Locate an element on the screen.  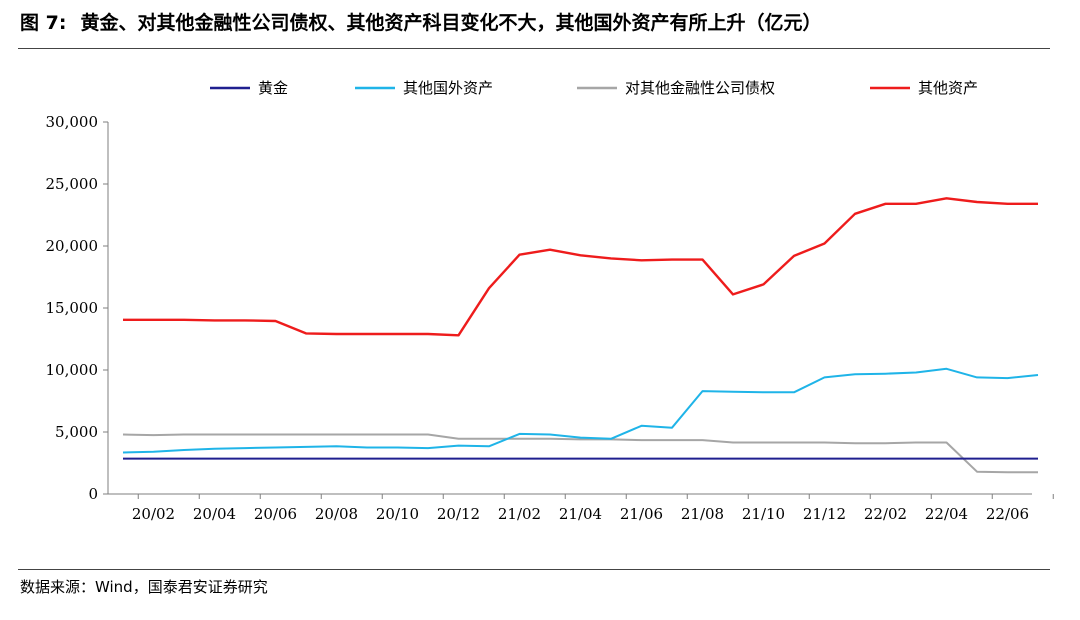
legend-label-1: 黄金 is located at coordinates (273, 88).